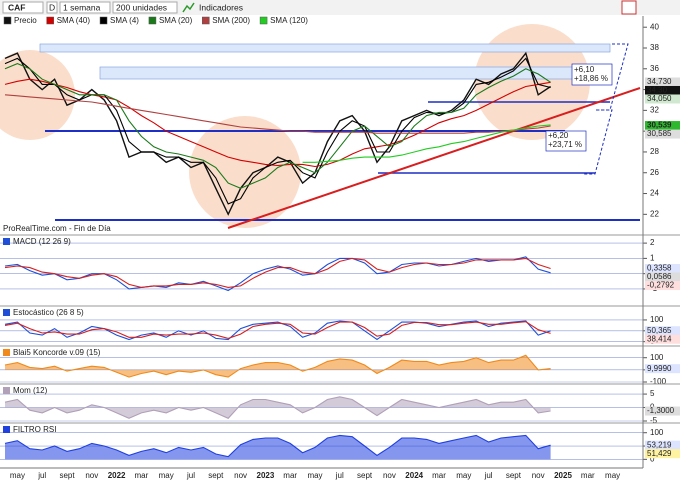 Image resolution: width=680 pixels, height=482 pixels. I want to click on panel-title: Blai5 Koncorde v.09 (15), so click(57, 352).